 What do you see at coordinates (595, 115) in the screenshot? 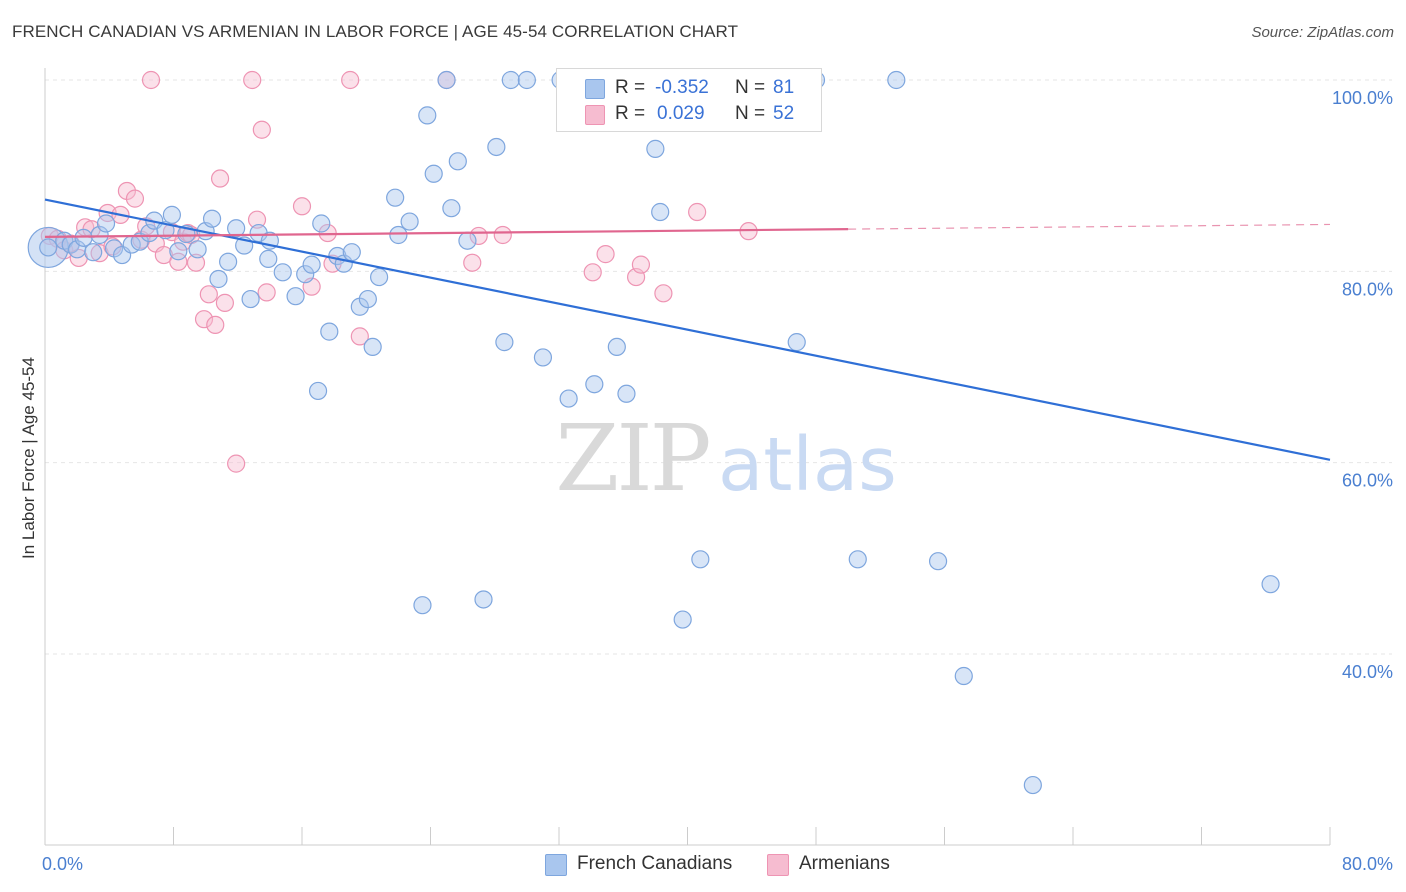
I see `legend-swatch-pink` at bounding box center [595, 115].